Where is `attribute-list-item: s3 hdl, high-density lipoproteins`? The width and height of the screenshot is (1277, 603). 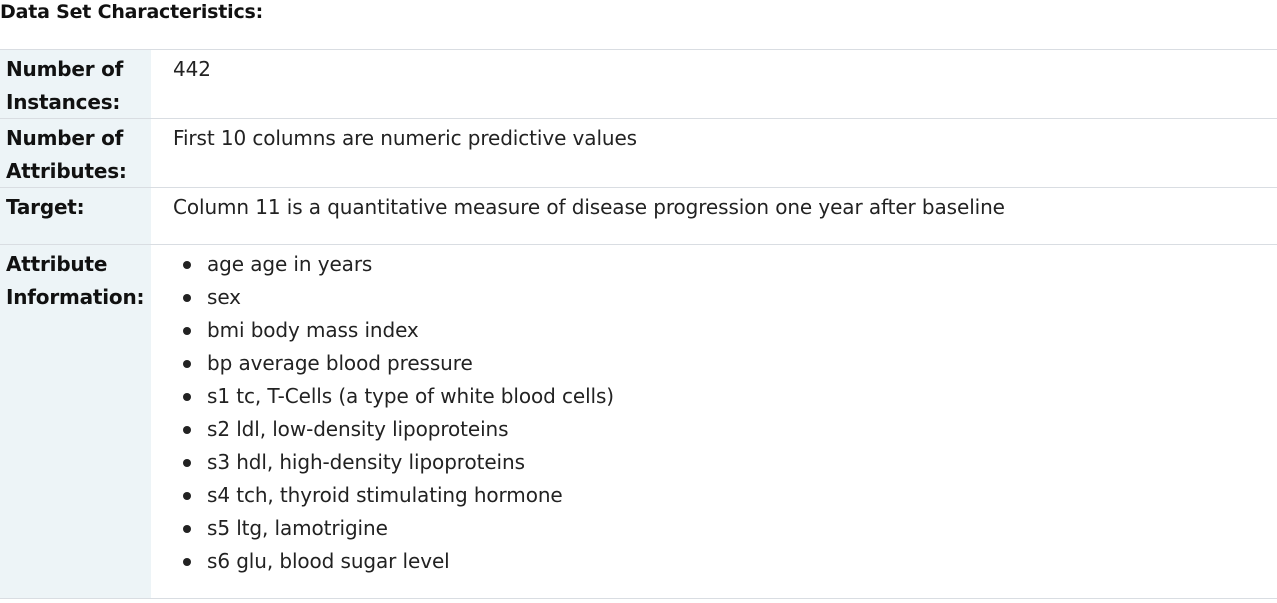
attribute-list-item: s3 hdl, high-density lipoproteins is located at coordinates (730, 462).